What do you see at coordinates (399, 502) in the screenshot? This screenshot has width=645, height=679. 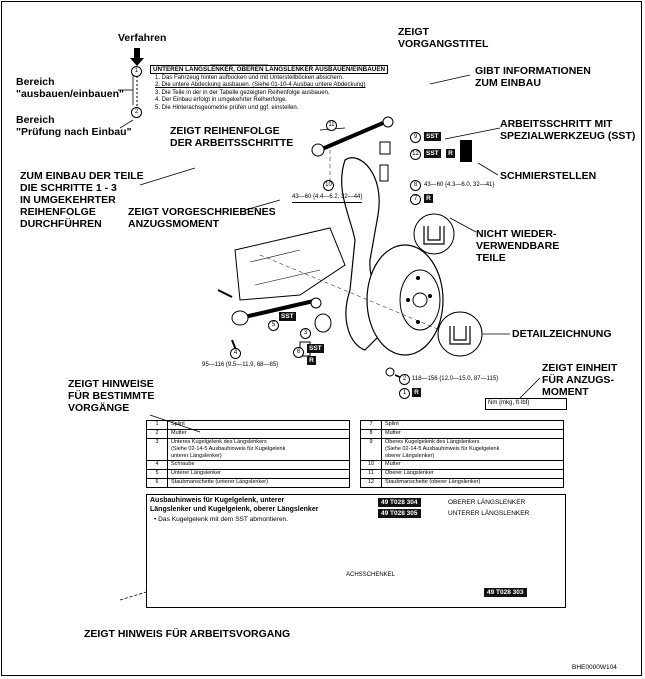 I see `sst-number-304: 49 T028 304` at bounding box center [399, 502].